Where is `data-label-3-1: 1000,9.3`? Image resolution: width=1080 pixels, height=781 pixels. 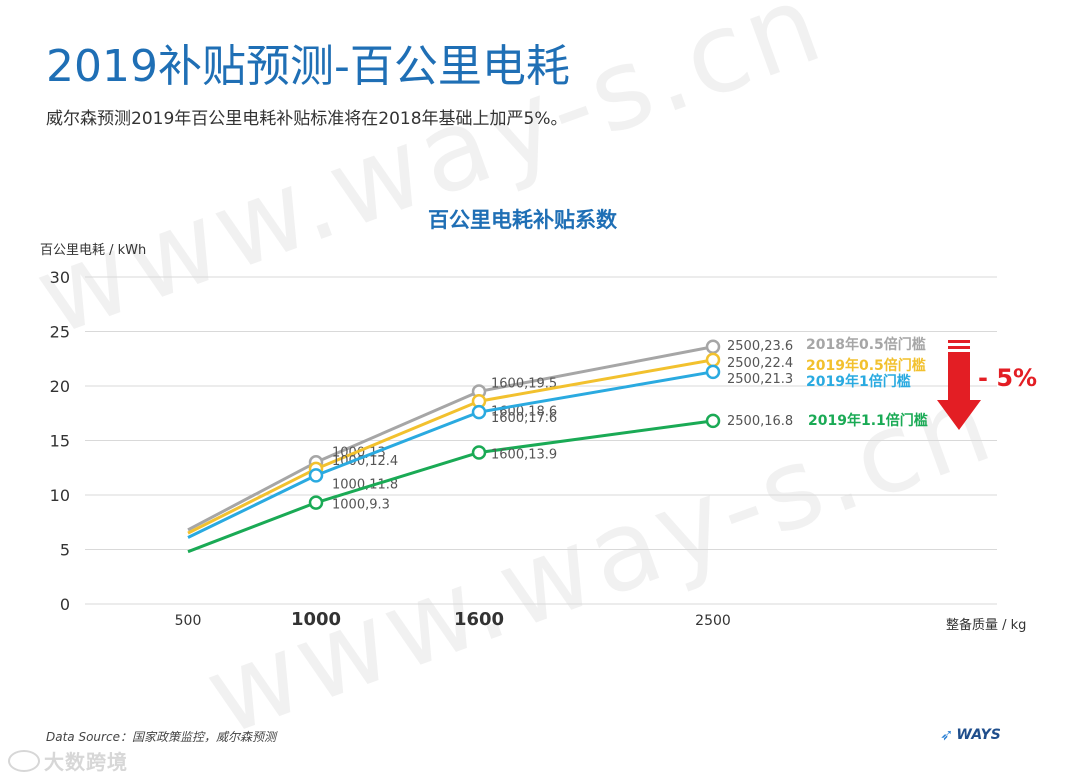
data-label-3-1: 1000,9.3 is located at coordinates (361, 505).